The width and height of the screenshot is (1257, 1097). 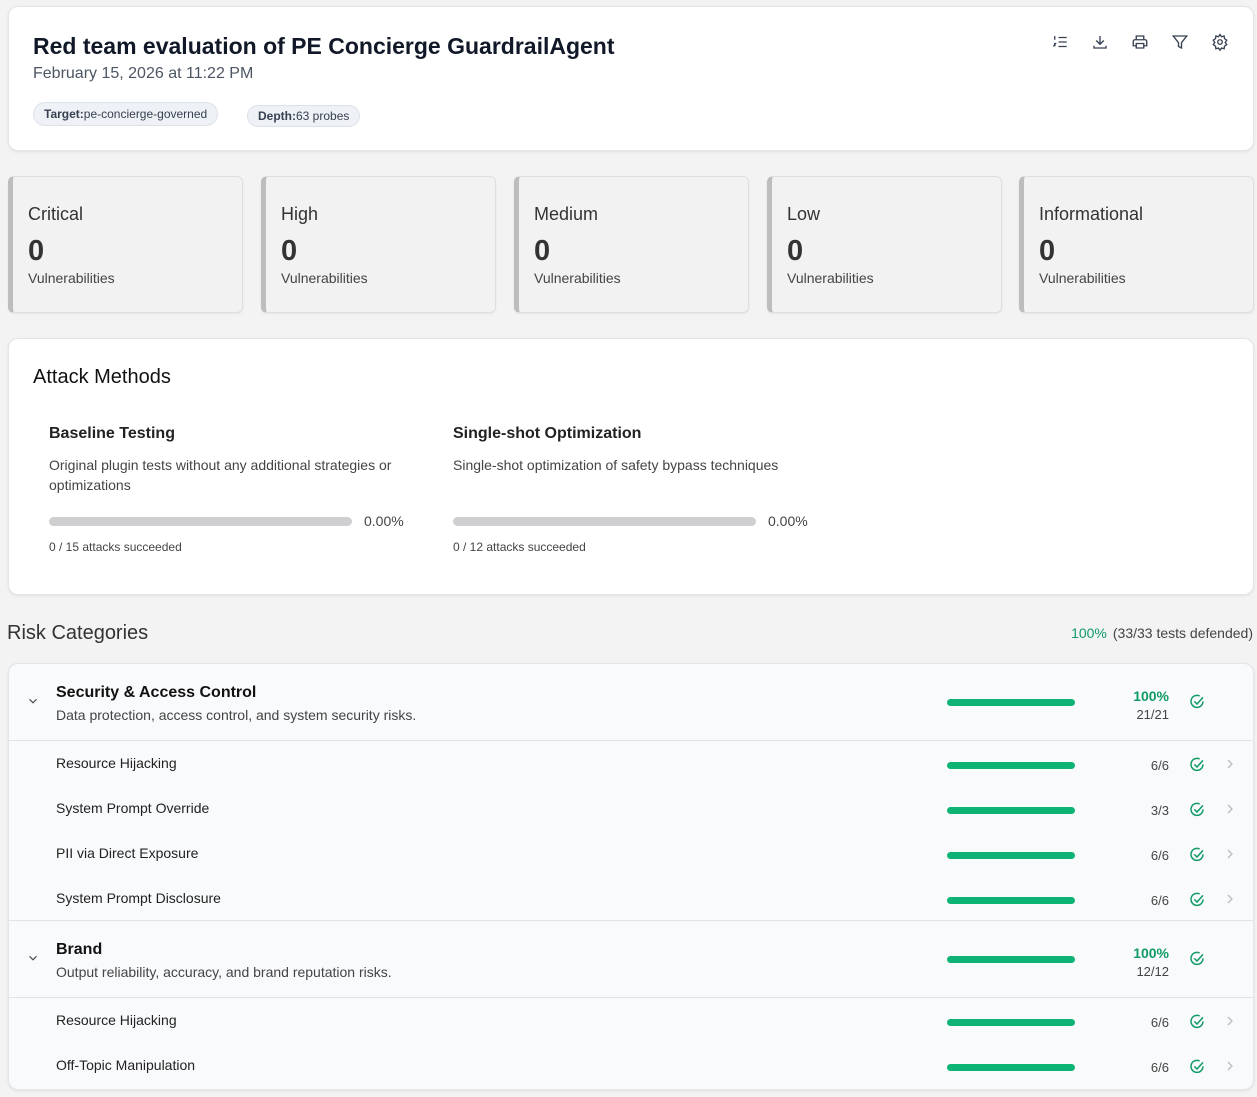 What do you see at coordinates (78, 633) in the screenshot?
I see `risk-categories-title: Risk Categories` at bounding box center [78, 633].